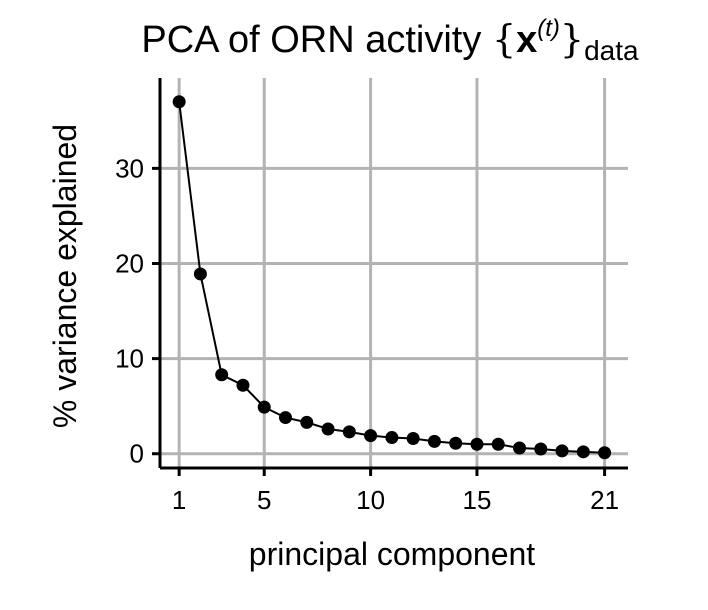  I want to click on chart-title: PCA of ORN activity {x(t)}data, so click(390, 40).